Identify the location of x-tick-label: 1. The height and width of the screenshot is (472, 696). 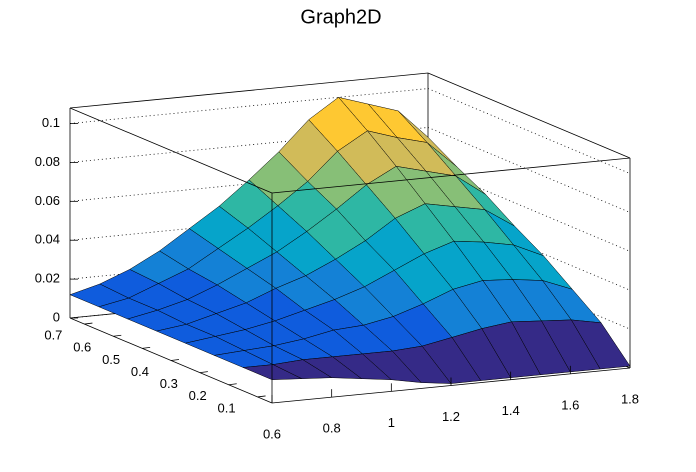
(391, 422).